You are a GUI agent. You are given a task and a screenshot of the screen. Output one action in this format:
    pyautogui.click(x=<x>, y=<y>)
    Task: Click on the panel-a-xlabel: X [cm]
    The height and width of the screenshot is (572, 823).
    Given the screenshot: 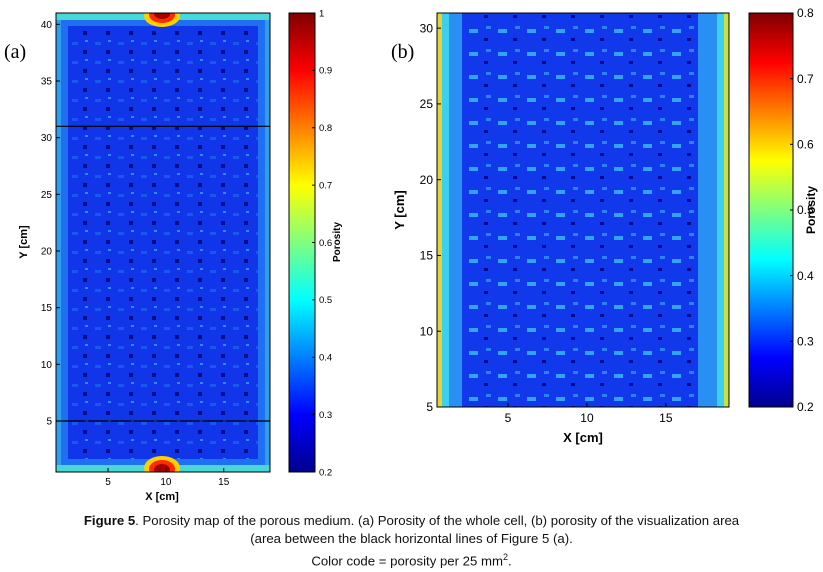 What is the action you would take?
    pyautogui.click(x=162, y=497)
    